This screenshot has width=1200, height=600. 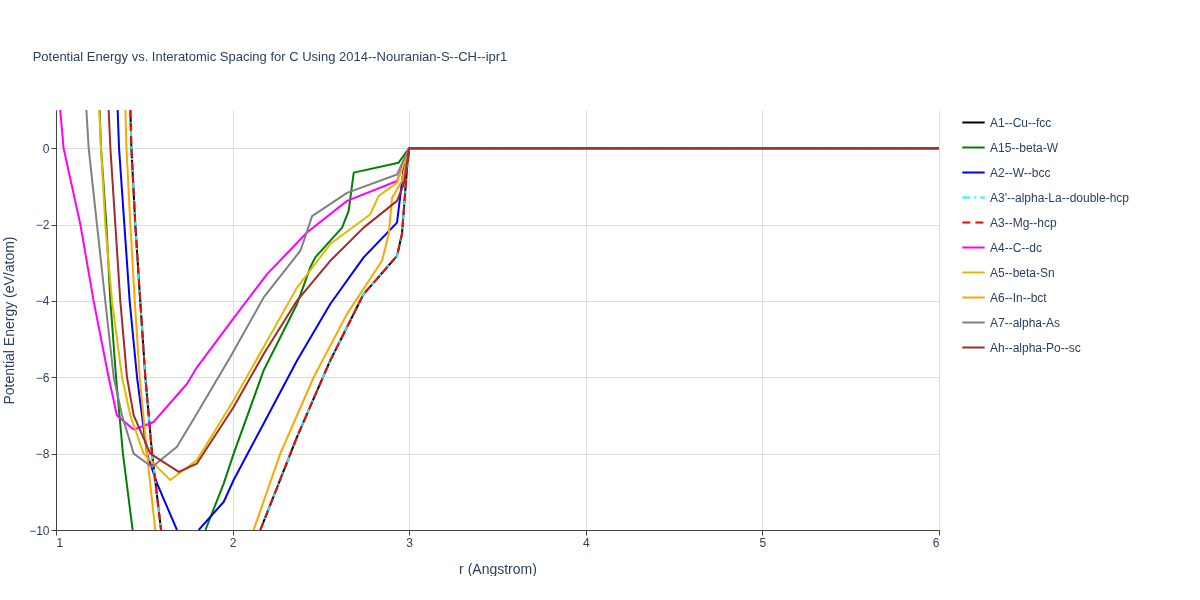 I want to click on y-tick-label: −2, so click(x=42, y=225).